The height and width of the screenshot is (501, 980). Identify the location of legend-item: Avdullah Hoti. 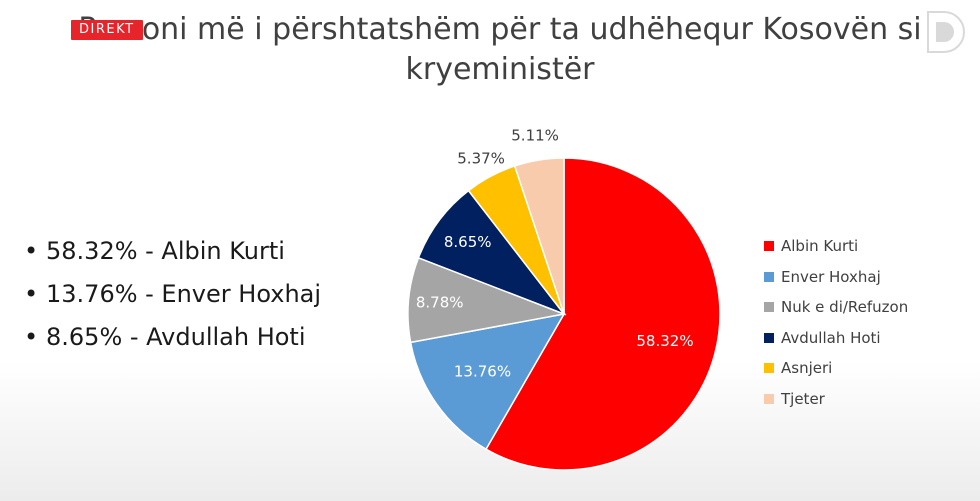
(836, 341).